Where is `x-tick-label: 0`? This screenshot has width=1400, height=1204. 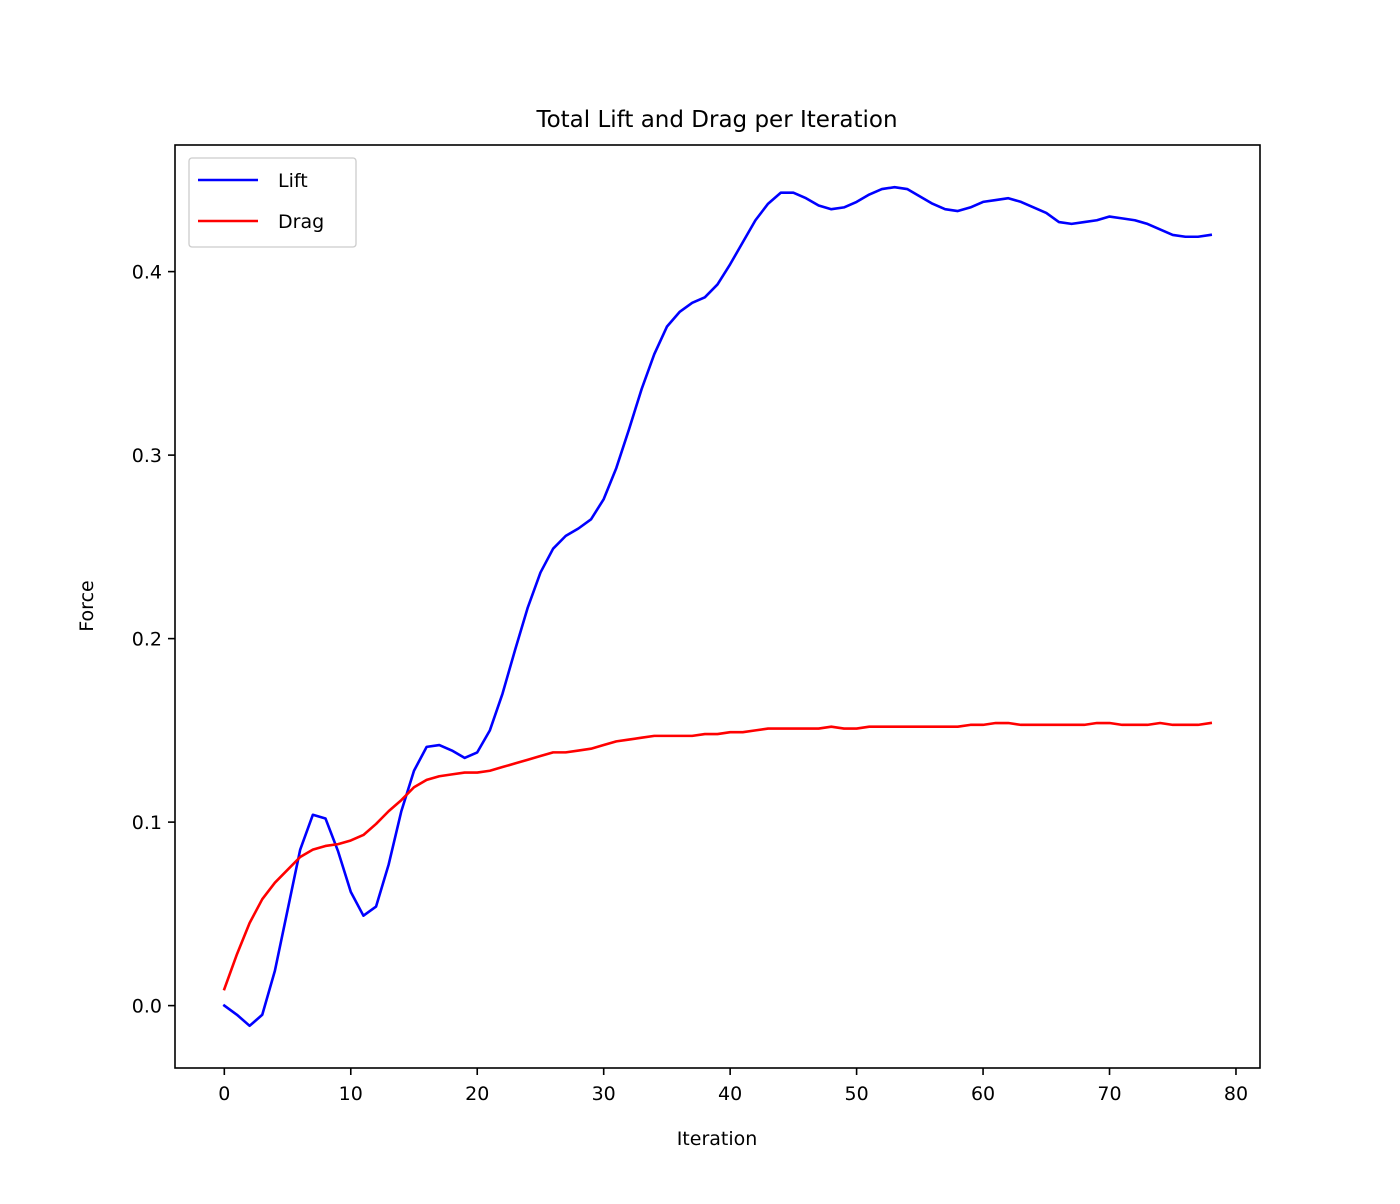 x-tick-label: 0 is located at coordinates (224, 1094).